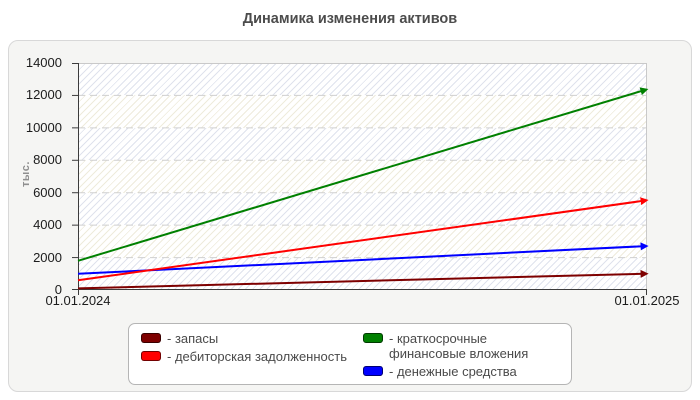 The height and width of the screenshot is (400, 700). I want to click on y-tick-label: 0, so click(58, 289).